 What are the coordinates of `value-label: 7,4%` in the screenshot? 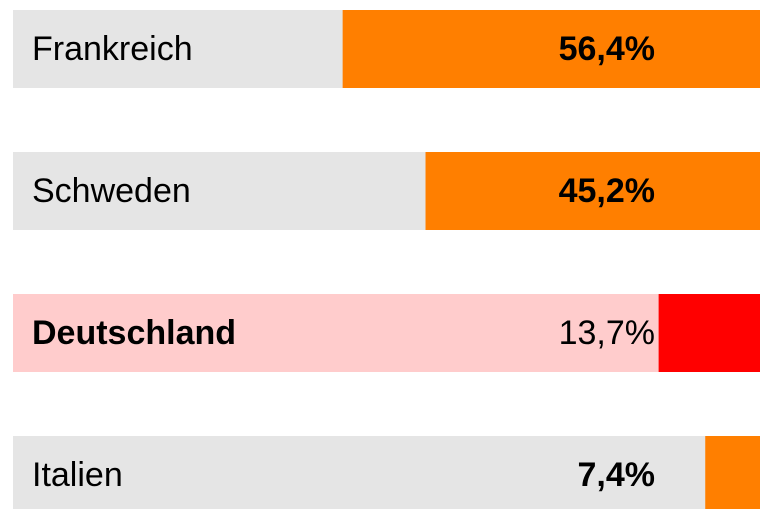 It's located at (617, 475).